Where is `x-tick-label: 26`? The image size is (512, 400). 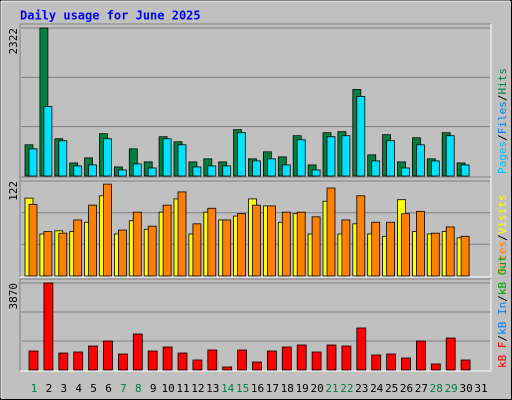 x-tick-label: 26 is located at coordinates (406, 388).